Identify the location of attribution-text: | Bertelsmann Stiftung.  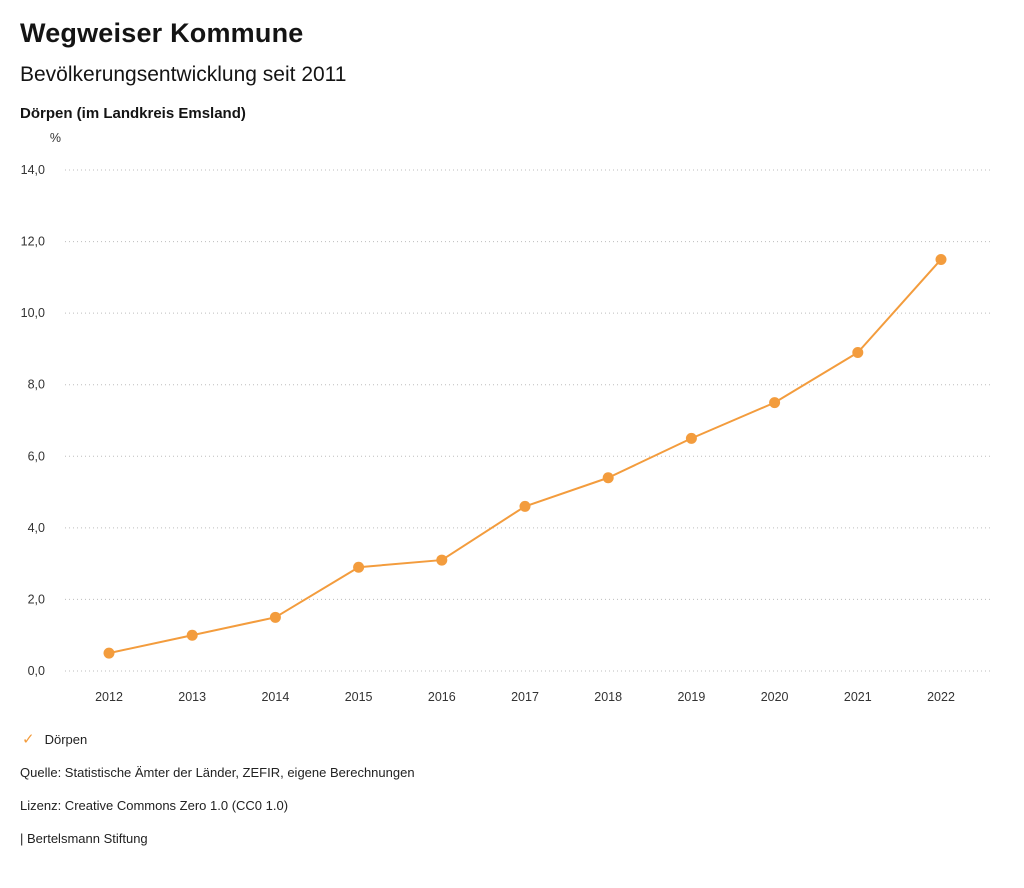
(84, 838).